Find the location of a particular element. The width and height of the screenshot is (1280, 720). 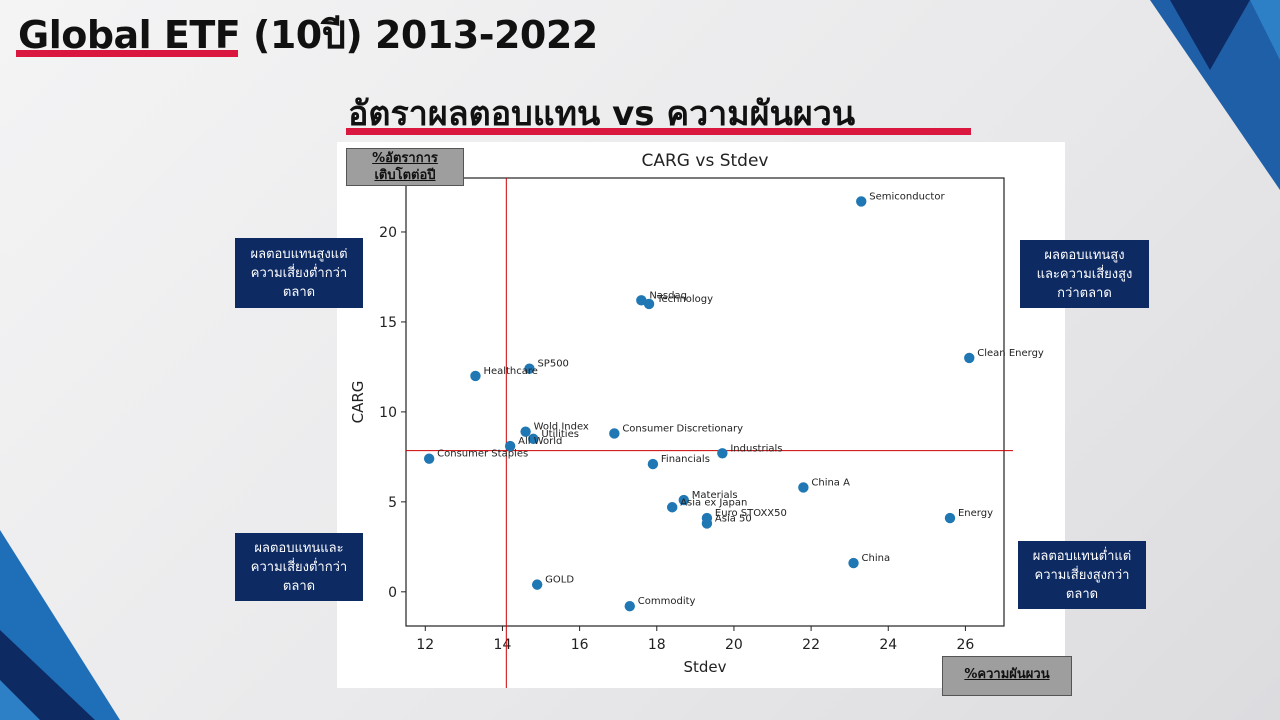

x-tick-label: 16 is located at coordinates (580, 645).